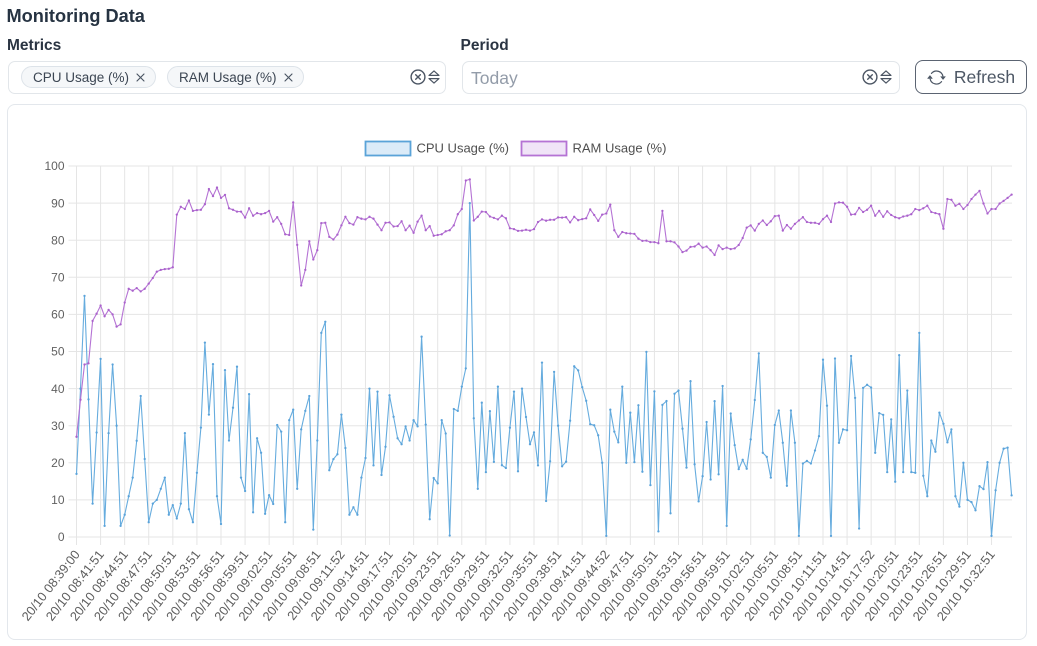 The width and height of the screenshot is (1037, 646). Describe the element at coordinates (58, 240) in the screenshot. I see `svg-text: 80` at that location.